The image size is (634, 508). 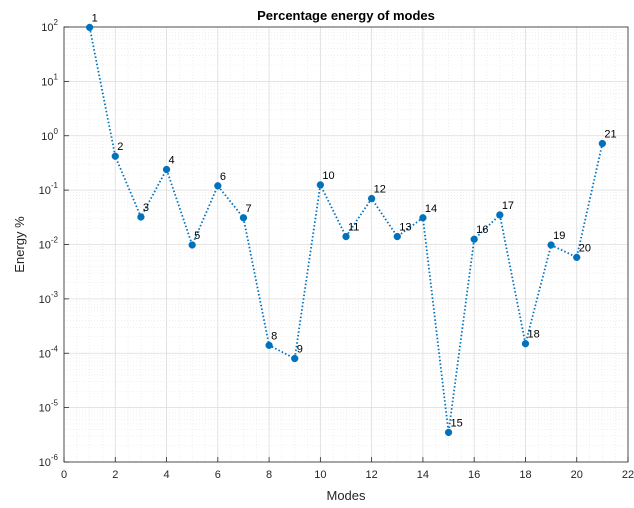 I want to click on y-tick-label: 10², so click(x=49, y=26).